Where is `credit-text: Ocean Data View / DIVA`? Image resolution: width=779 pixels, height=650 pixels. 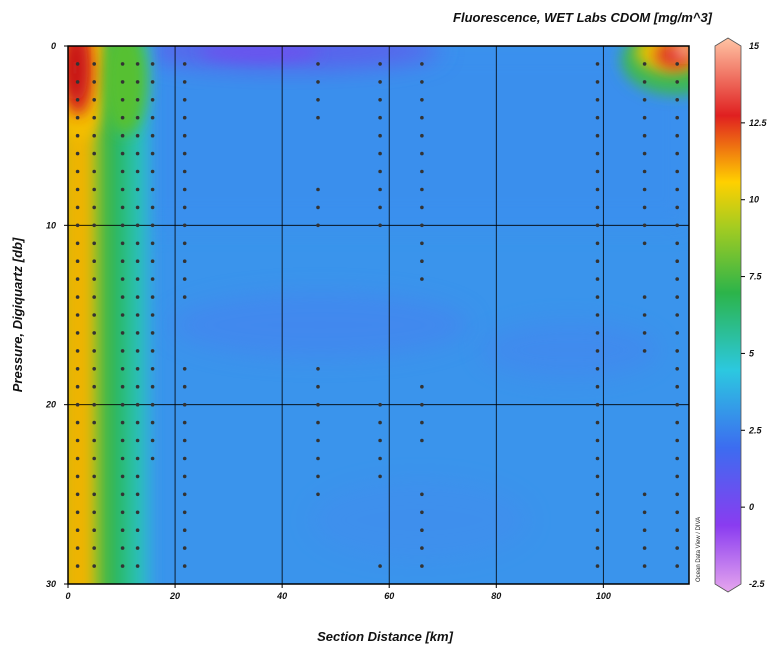
credit-text: Ocean Data View / DIVA is located at coordinates (699, 549).